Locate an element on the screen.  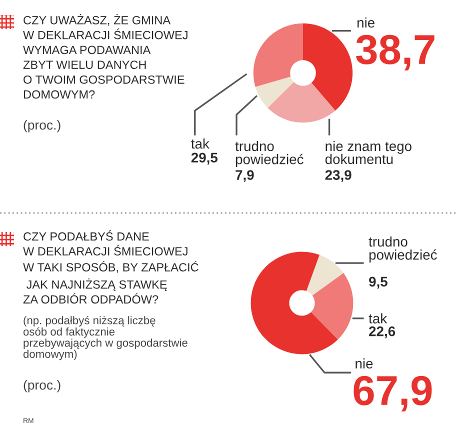
data-label: 7,9 is located at coordinates (245, 176).